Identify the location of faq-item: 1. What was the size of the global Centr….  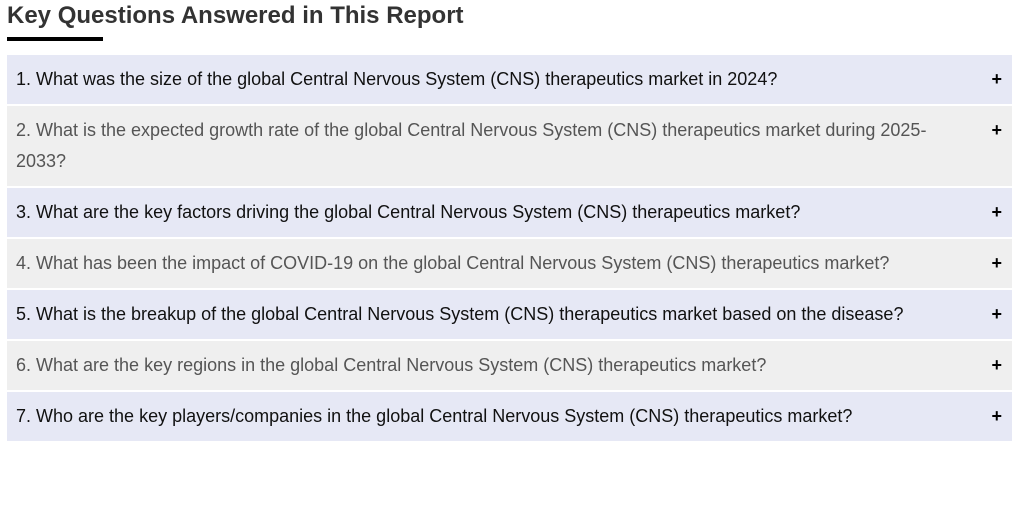
(509, 79).